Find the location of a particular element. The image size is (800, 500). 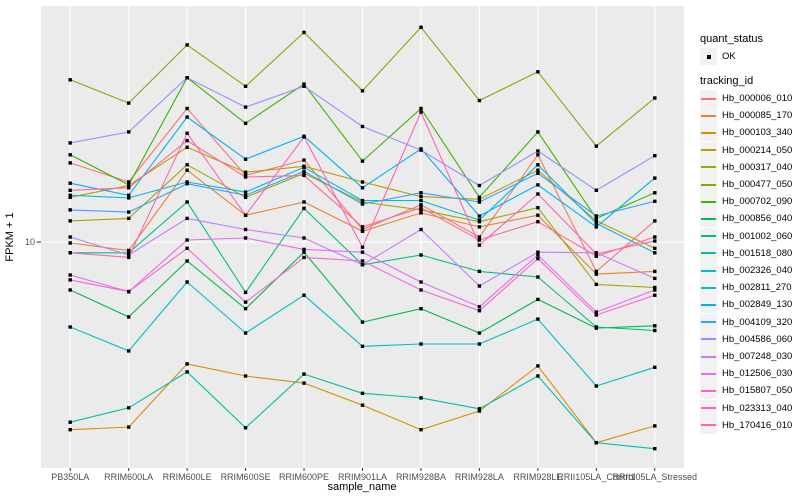

legend-item: Hb_012506_030 is located at coordinates (746, 374).